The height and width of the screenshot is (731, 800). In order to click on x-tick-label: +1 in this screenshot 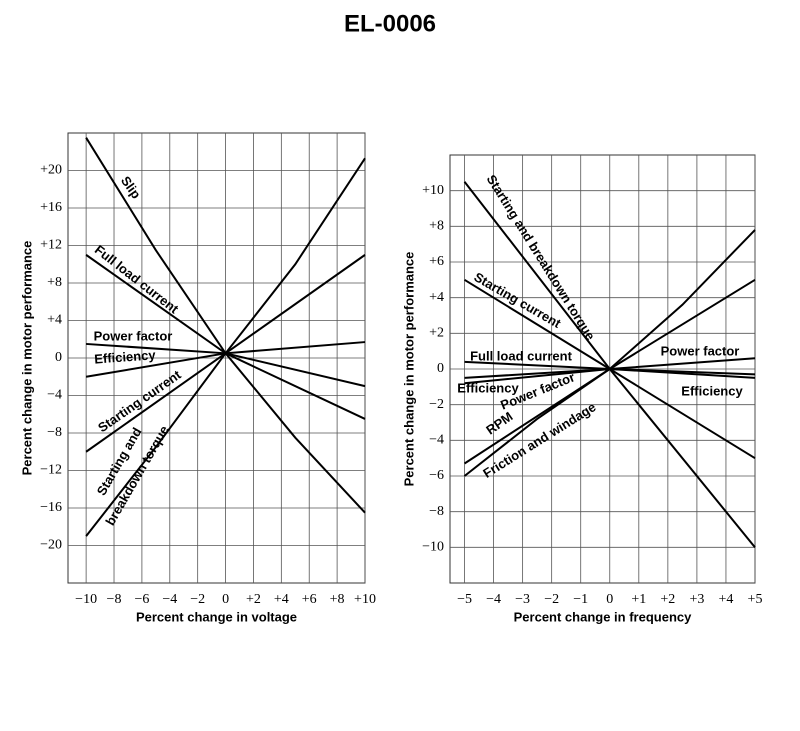, I will do `click(638, 599)`.